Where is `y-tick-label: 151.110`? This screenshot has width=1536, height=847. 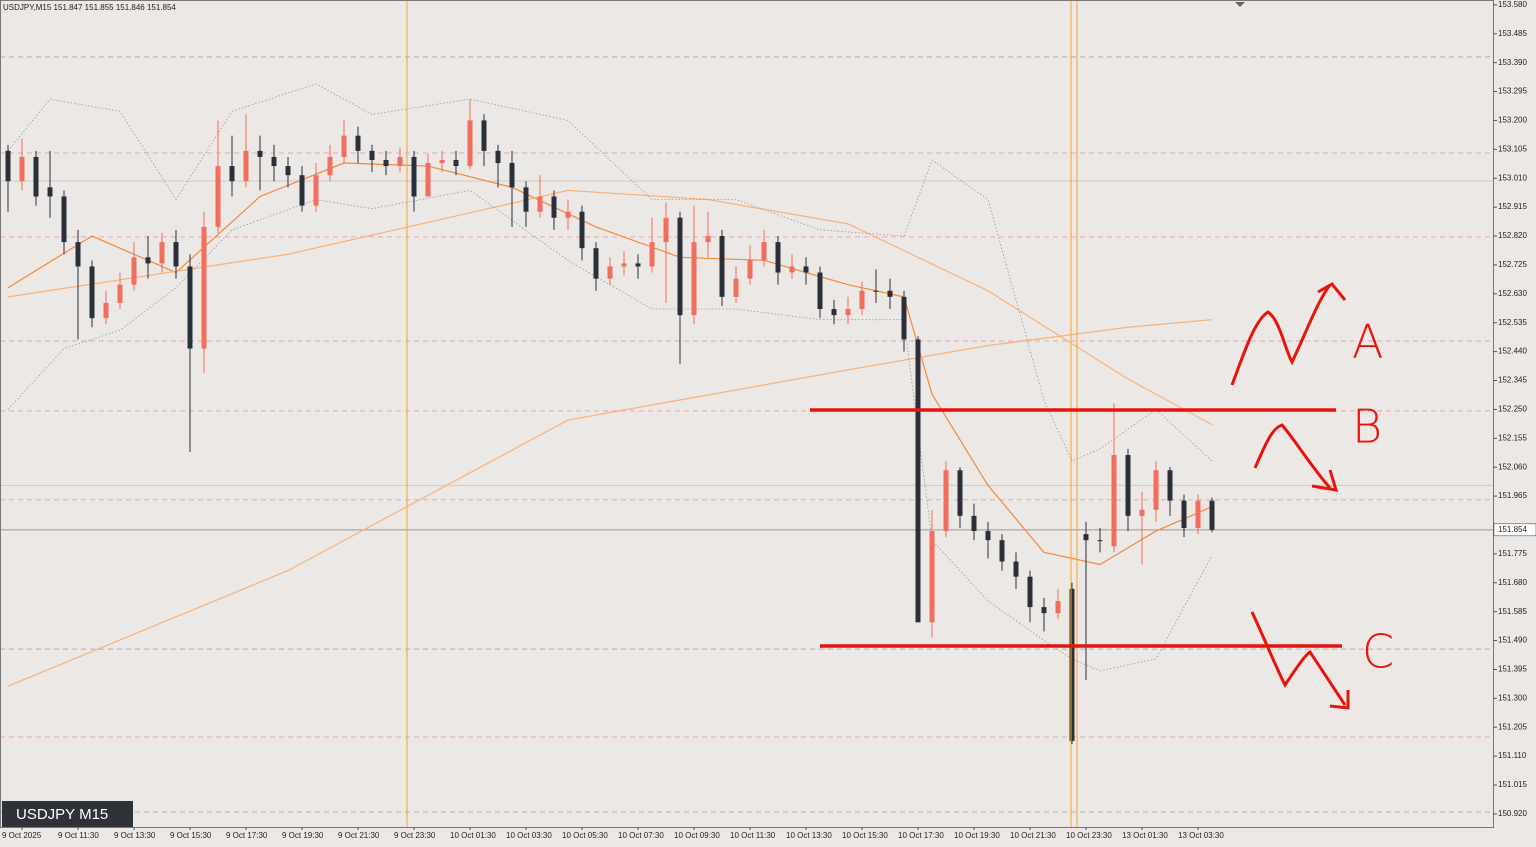 y-tick-label: 151.110 is located at coordinates (1512, 755).